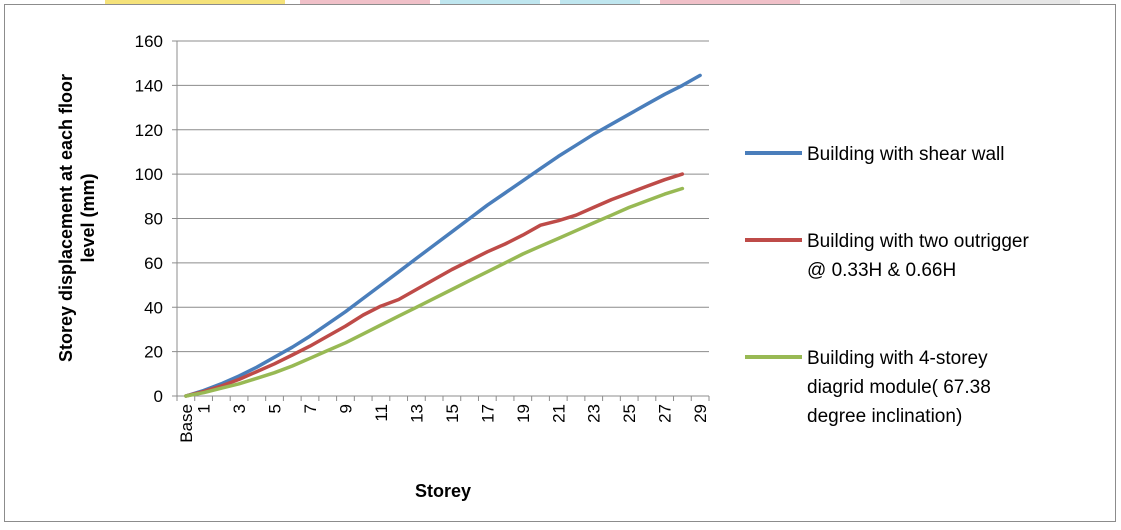 The height and width of the screenshot is (530, 1121). What do you see at coordinates (204, 408) in the screenshot?
I see `x-tick-label: 1` at bounding box center [204, 408].